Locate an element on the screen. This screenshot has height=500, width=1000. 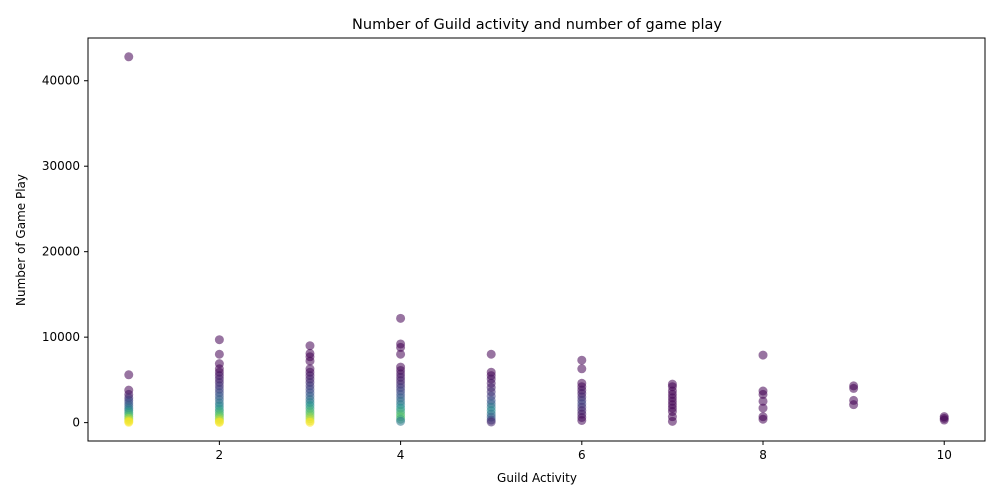
y-tick-label: 0 is located at coordinates (76, 423).